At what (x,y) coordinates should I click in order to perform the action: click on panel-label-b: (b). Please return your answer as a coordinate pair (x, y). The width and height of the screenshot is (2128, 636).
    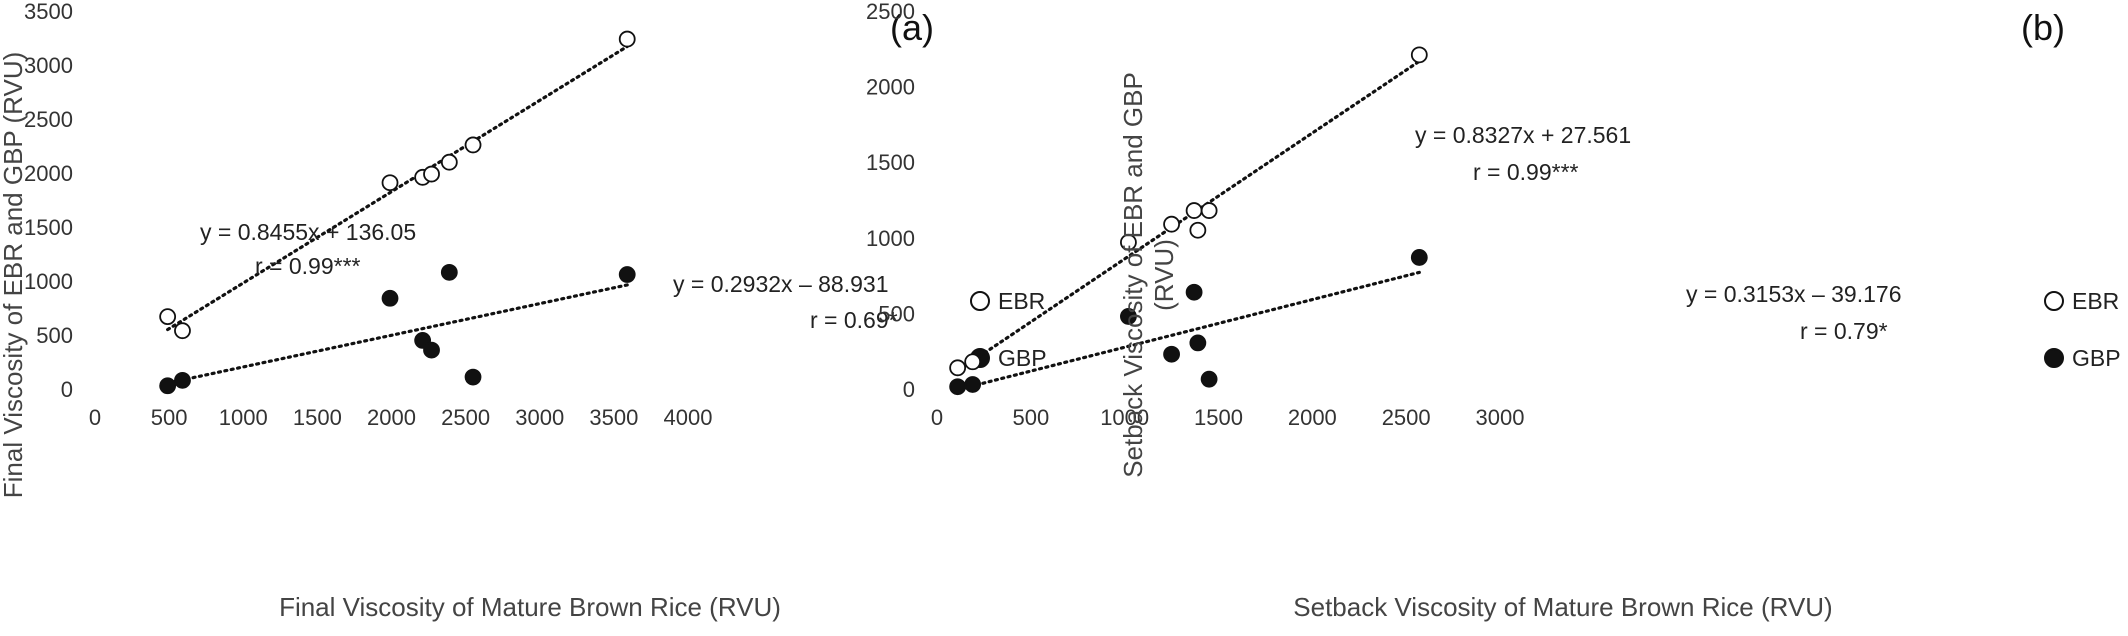
    Looking at the image, I should click on (2043, 27).